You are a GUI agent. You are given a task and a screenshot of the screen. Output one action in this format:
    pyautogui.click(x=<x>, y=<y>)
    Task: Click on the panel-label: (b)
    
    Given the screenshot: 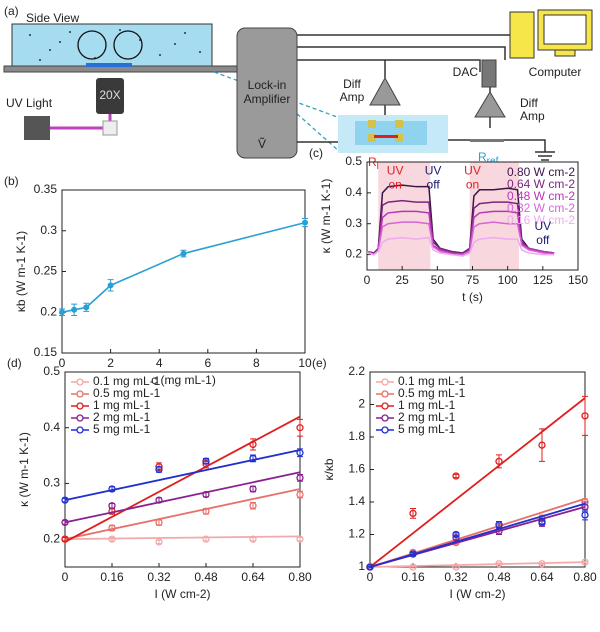 What is the action you would take?
    pyautogui.click(x=11, y=181)
    